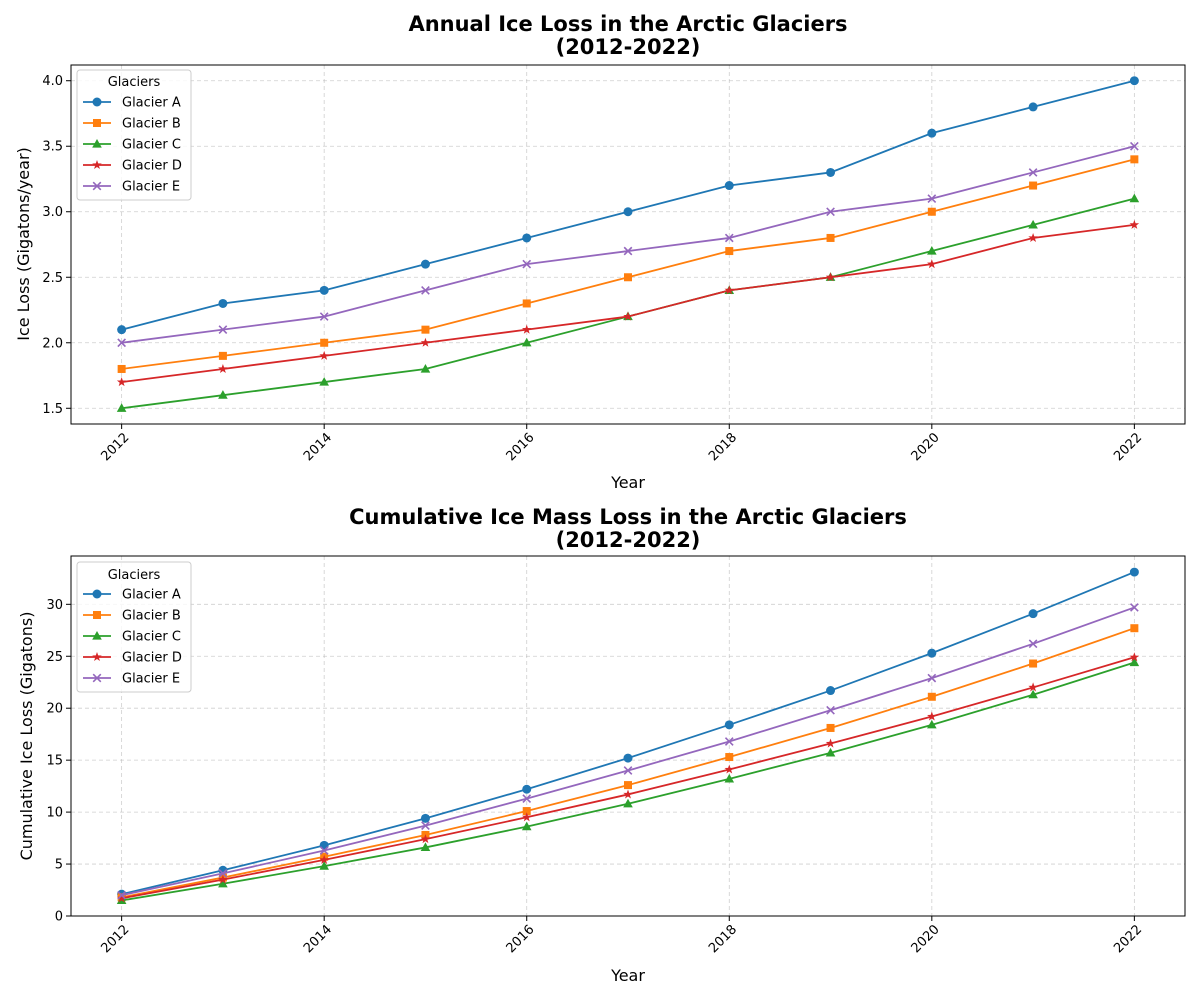 The height and width of the screenshot is (1000, 1200). Describe the element at coordinates (52, 278) in the screenshot. I see `y-tick-label: 2.5` at that location.